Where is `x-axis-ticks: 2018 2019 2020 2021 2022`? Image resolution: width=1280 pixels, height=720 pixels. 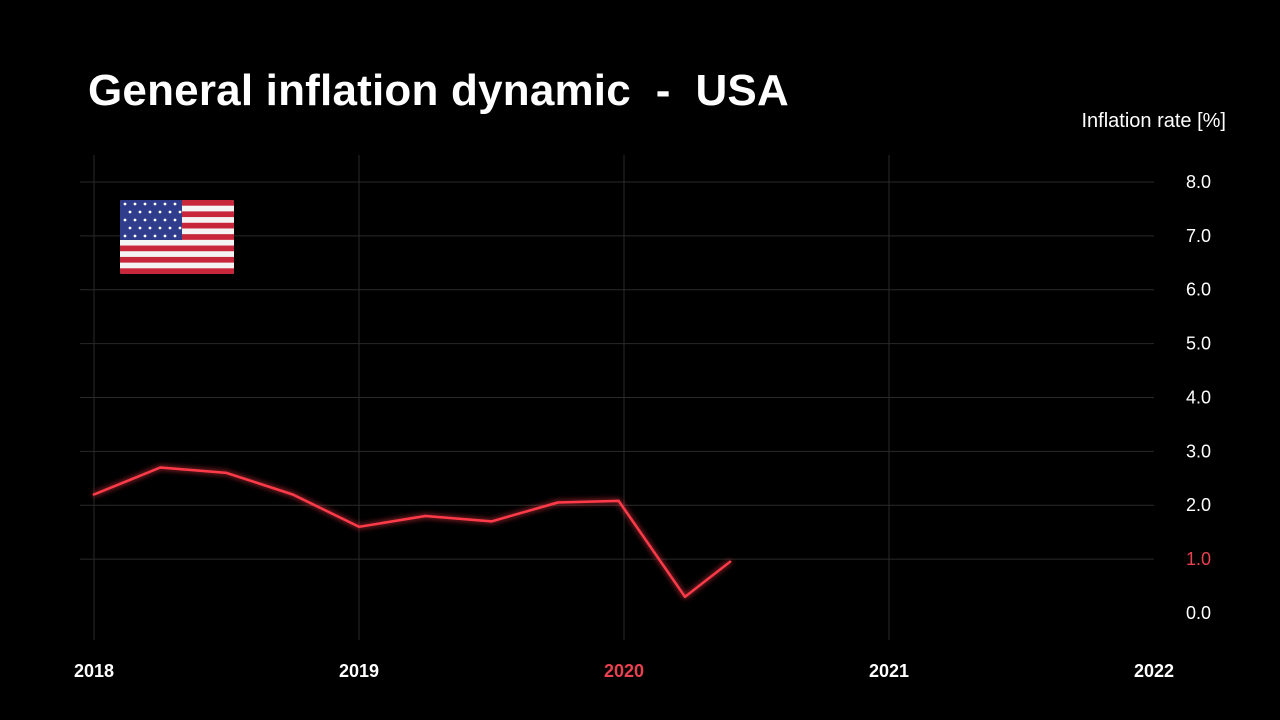 x-axis-ticks: 2018 2019 2020 2021 2022 is located at coordinates (624, 671).